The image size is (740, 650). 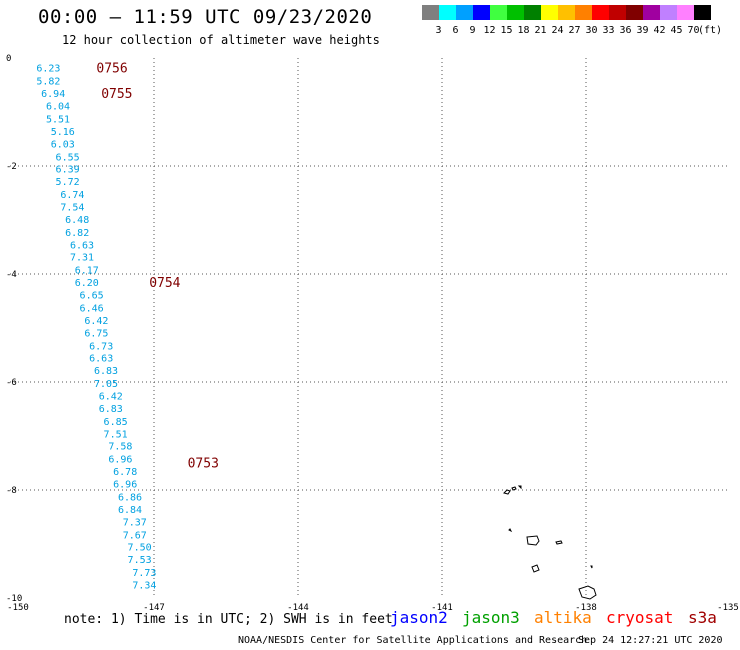 I want to click on x-tick-label: -141, so click(x=442, y=608).